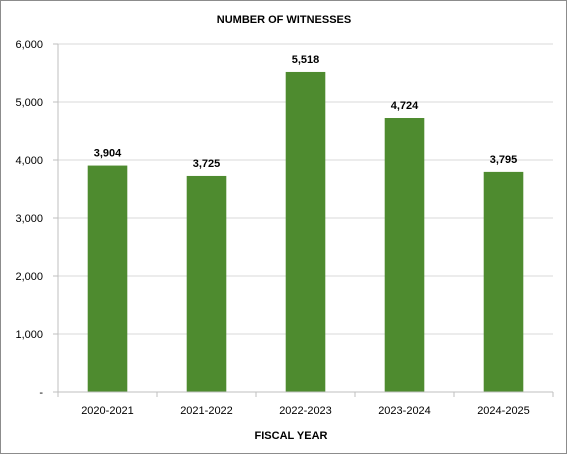 This screenshot has width=567, height=454. Describe the element at coordinates (29, 45) in the screenshot. I see `y-tick-label: 6,000` at that location.